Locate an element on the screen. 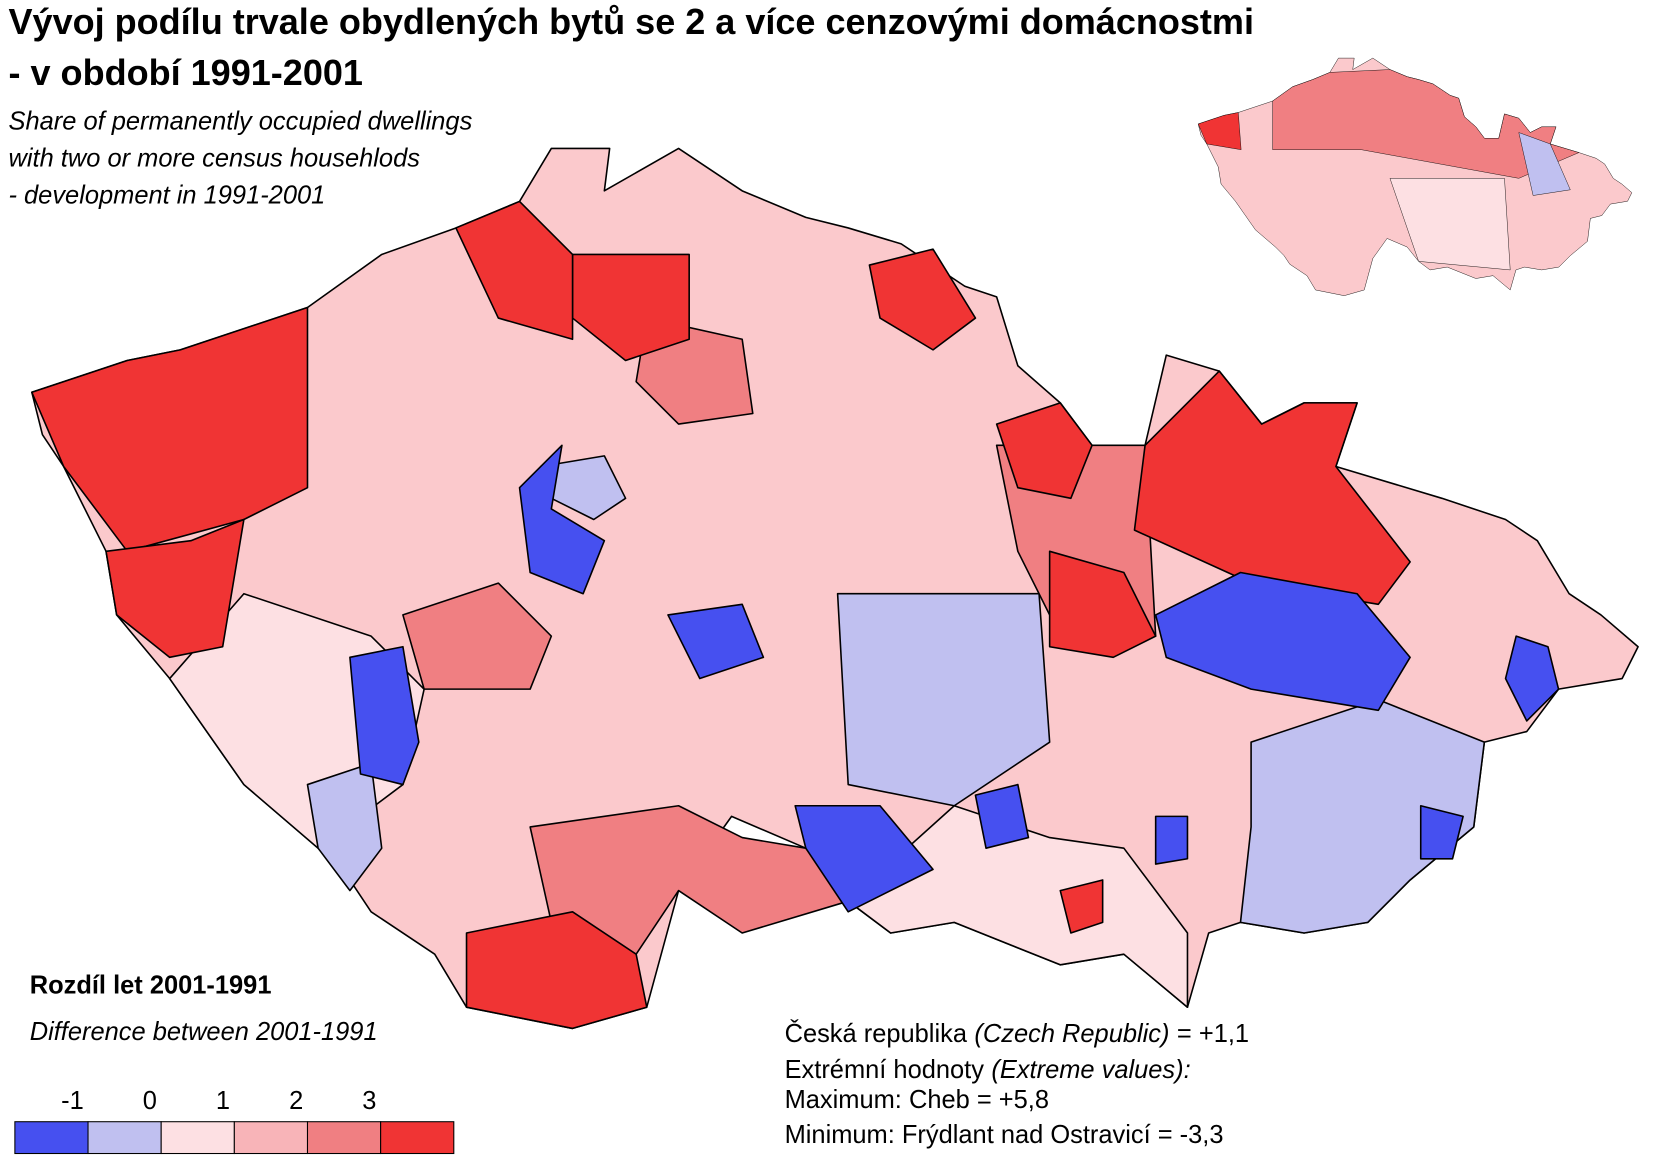  note: Extrémní hodnoty (Extreme values): is located at coordinates (988, 1070).